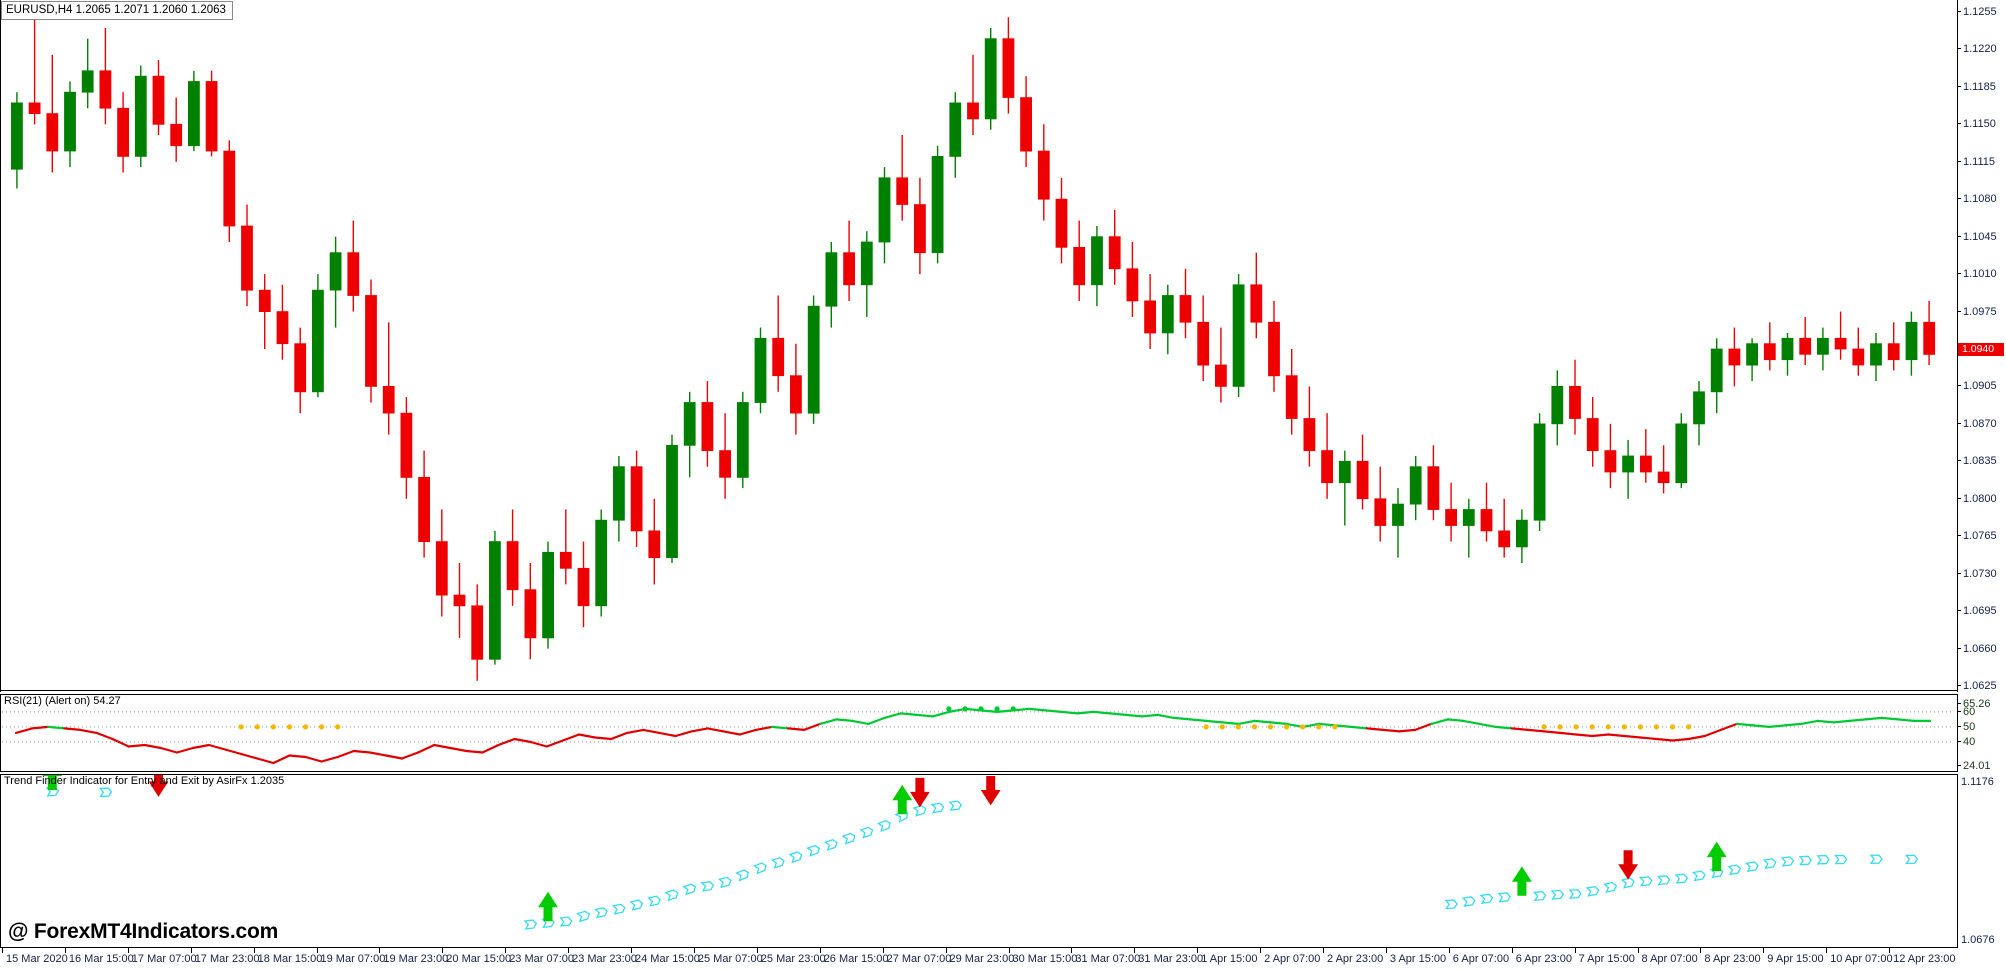  Describe the element at coordinates (1980, 49) in the screenshot. I see `price-tick-label: 1.1220` at that location.